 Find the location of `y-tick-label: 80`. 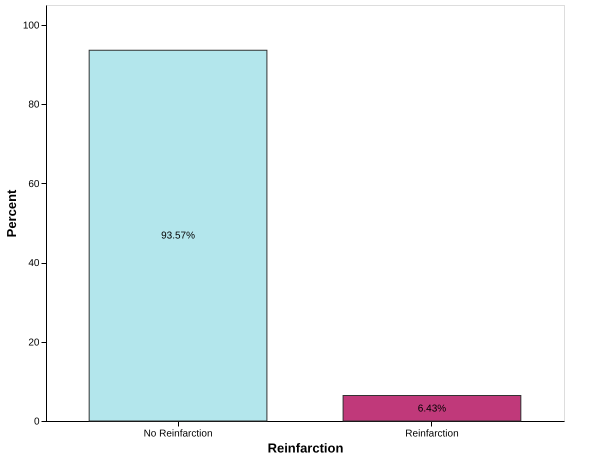

y-tick-label: 80 is located at coordinates (34, 105).